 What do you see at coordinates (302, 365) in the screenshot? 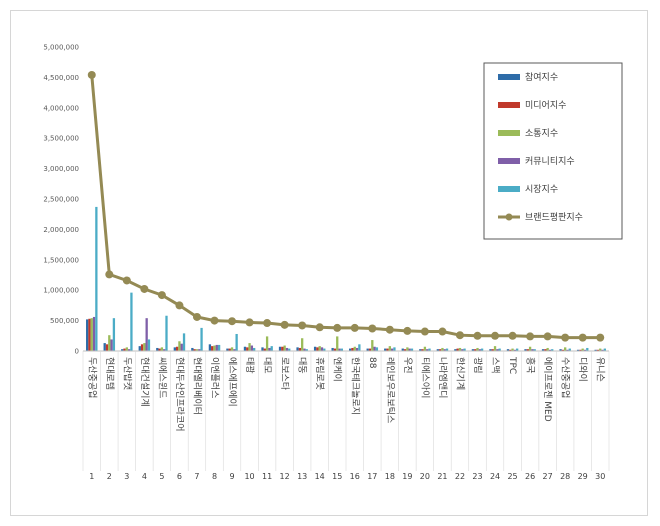
I see `category-label: 대동` at bounding box center [302, 365].